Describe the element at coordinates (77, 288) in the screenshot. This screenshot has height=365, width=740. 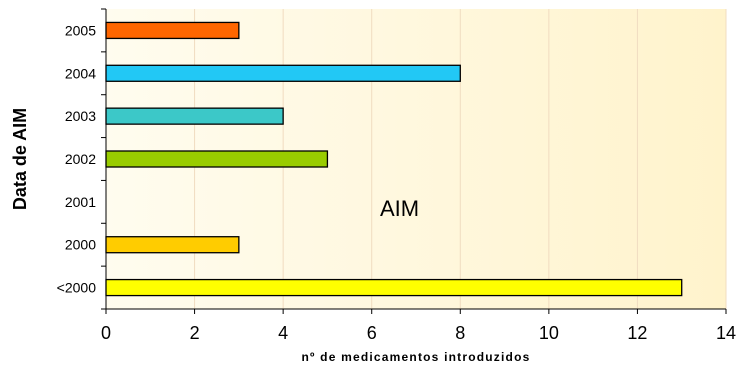
I see `y-tick-label: <2000` at that location.